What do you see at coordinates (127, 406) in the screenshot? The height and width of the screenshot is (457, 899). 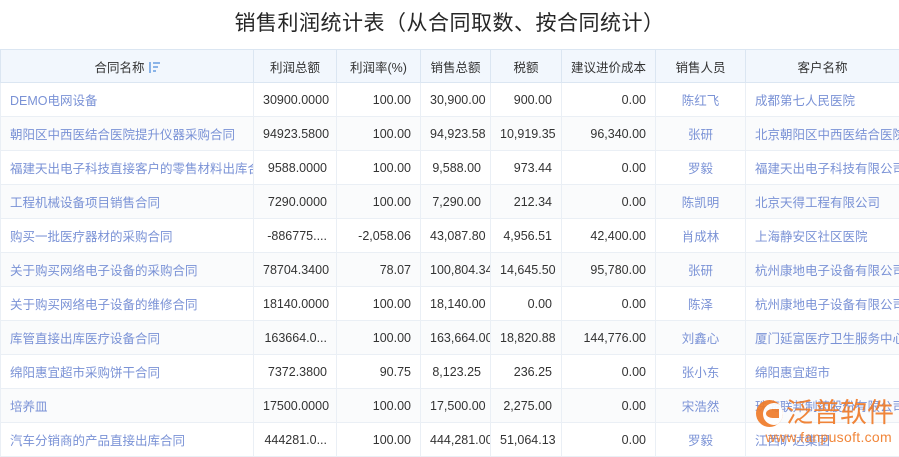 I see `cell-contract-name: 培养皿` at bounding box center [127, 406].